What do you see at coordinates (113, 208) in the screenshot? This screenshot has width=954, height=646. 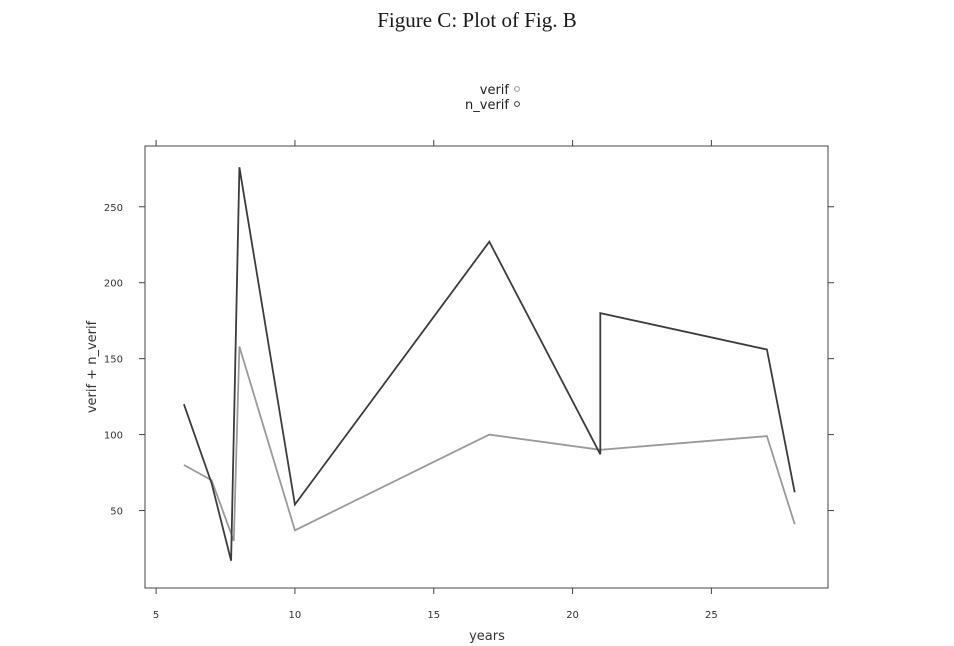 I see `y-tick-label: 250` at bounding box center [113, 208].